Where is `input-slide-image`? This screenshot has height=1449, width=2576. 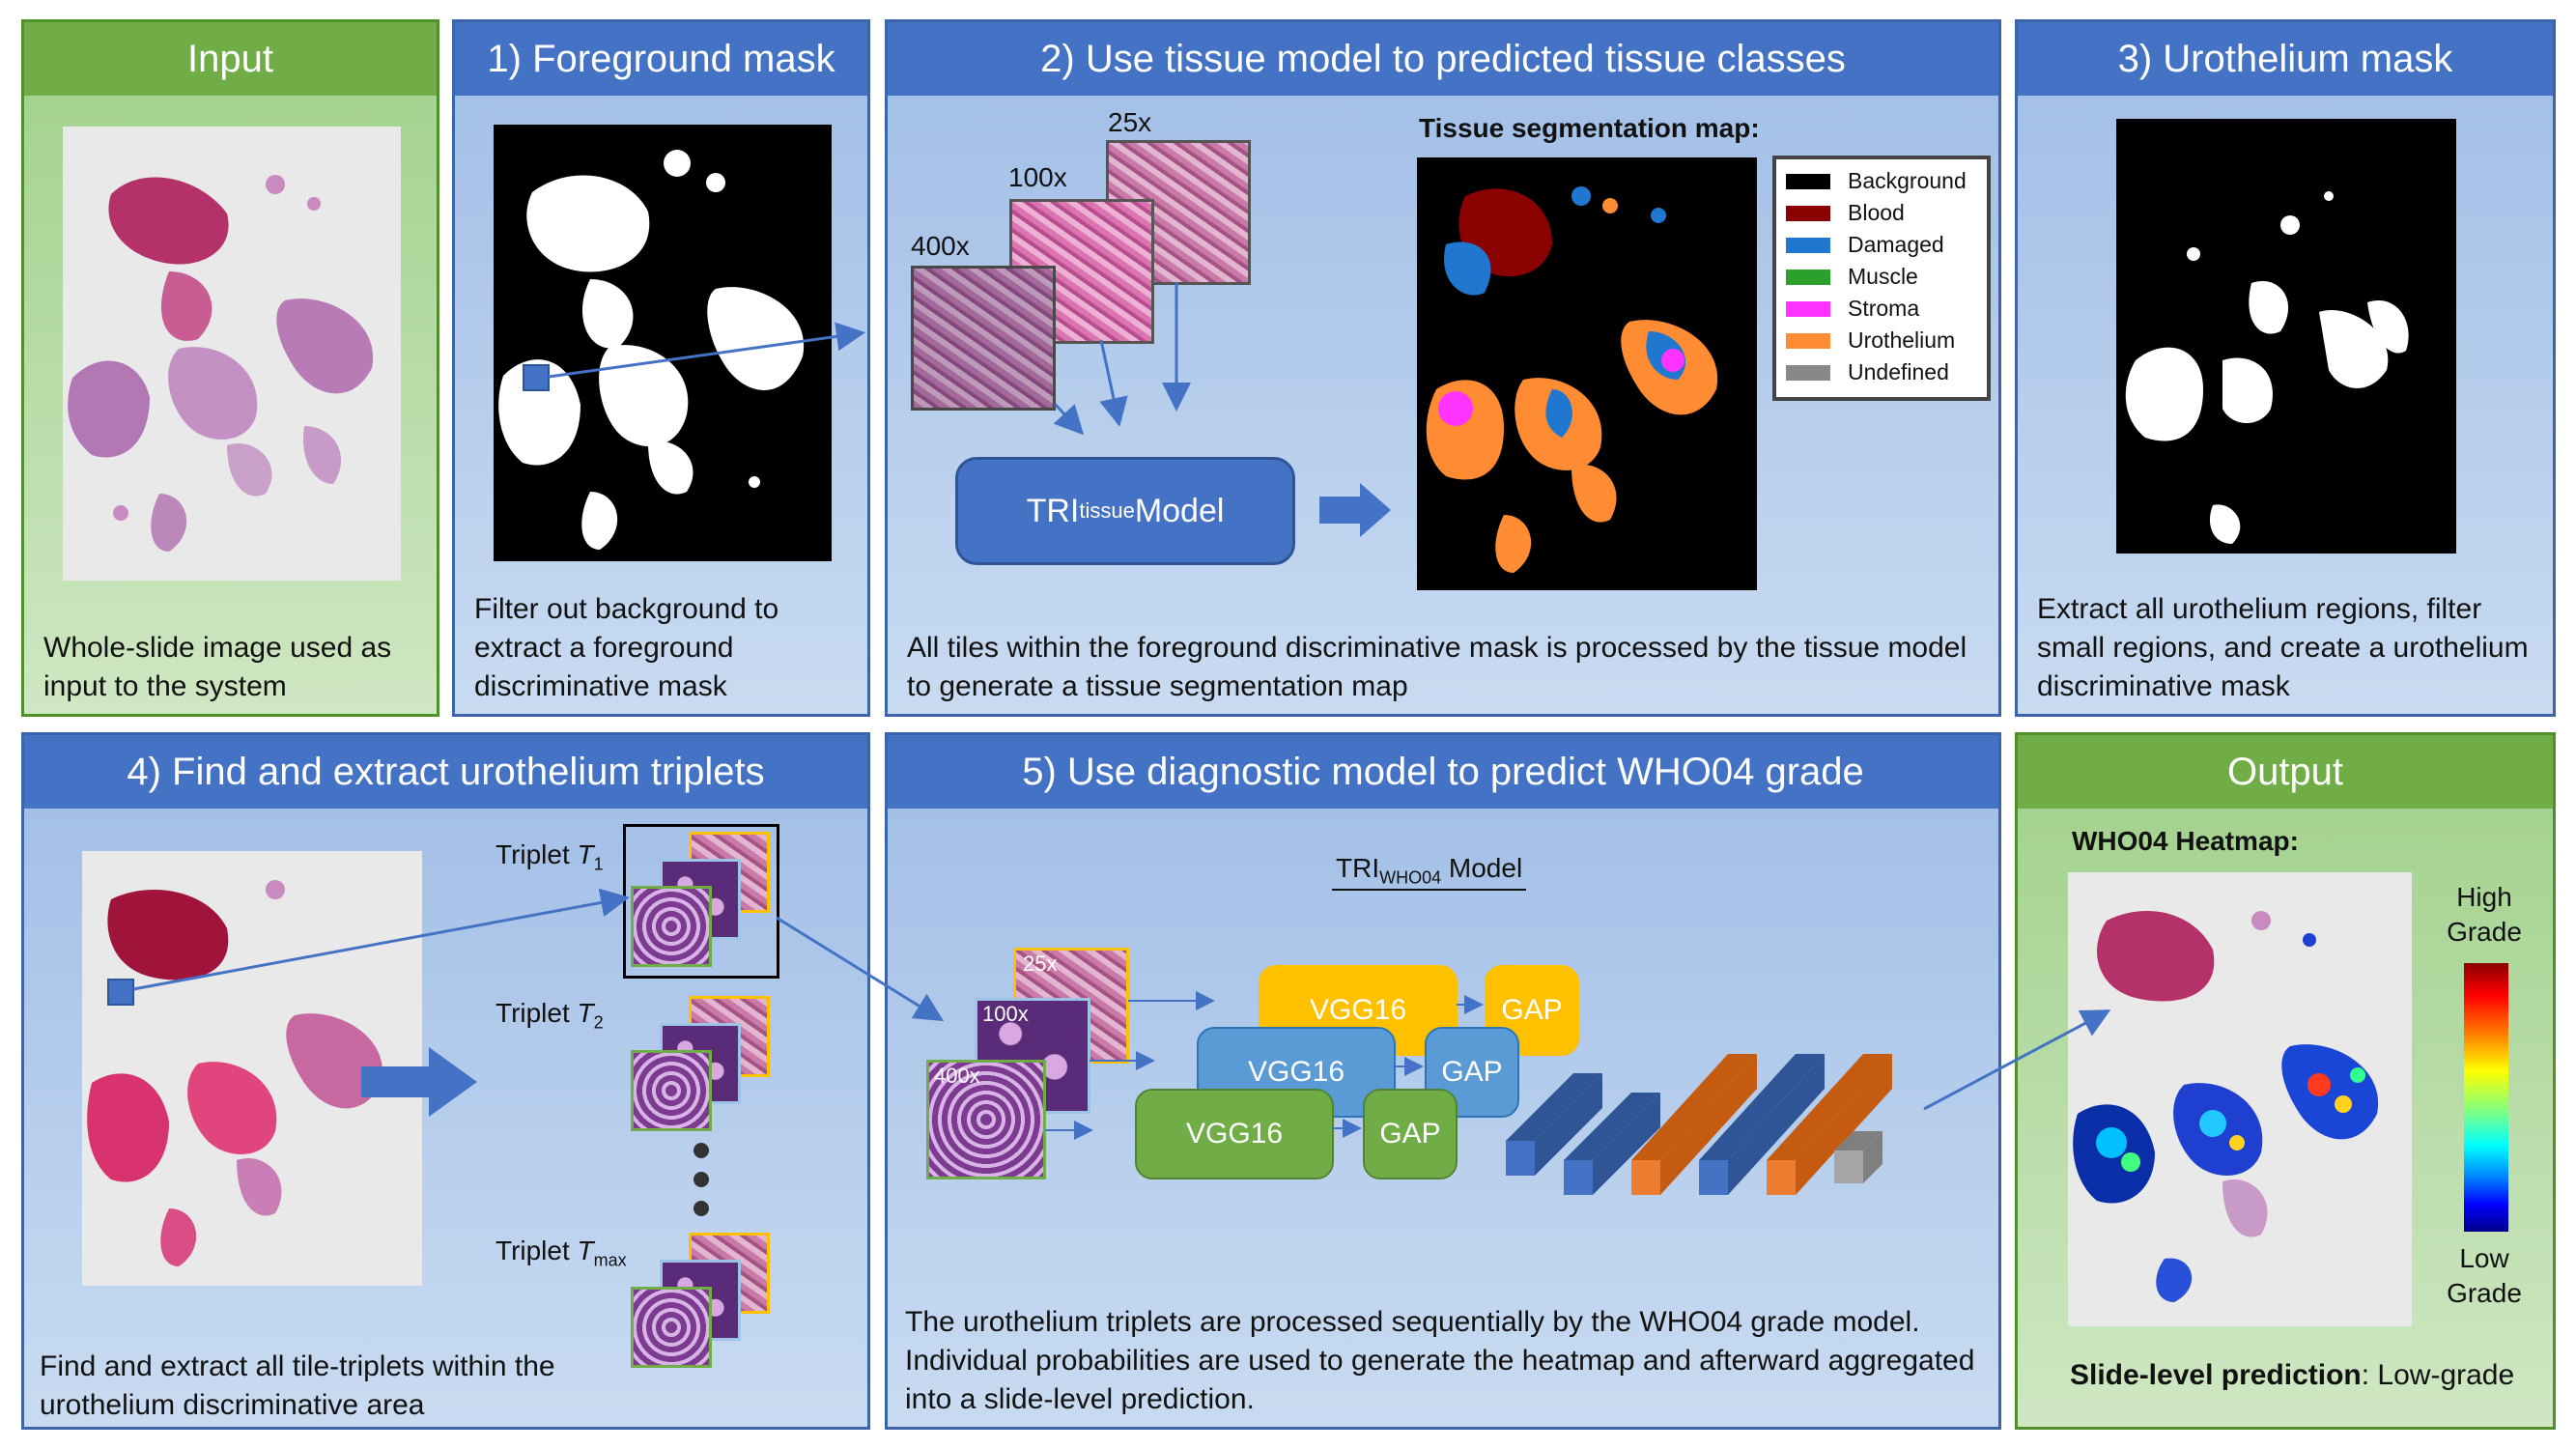
input-slide-image is located at coordinates (232, 354).